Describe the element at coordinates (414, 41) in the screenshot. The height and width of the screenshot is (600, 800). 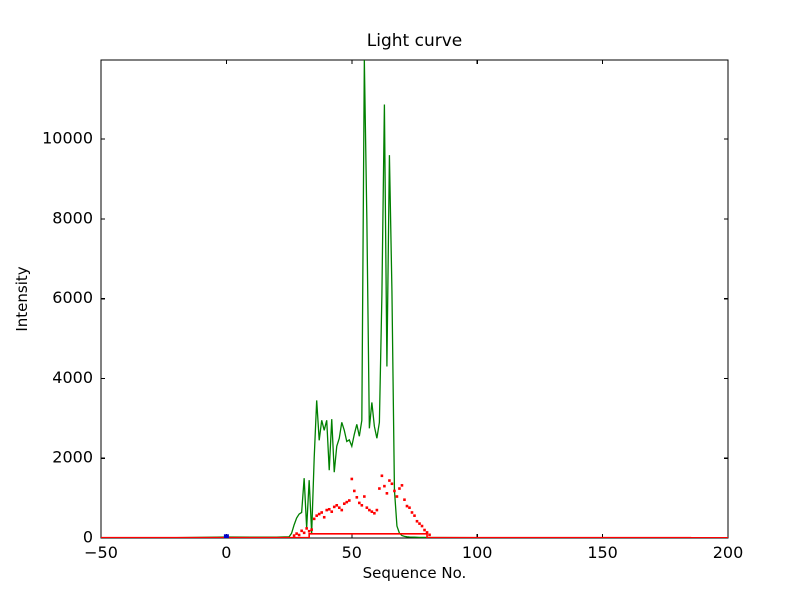
I see `chart-title: Light curve` at that location.